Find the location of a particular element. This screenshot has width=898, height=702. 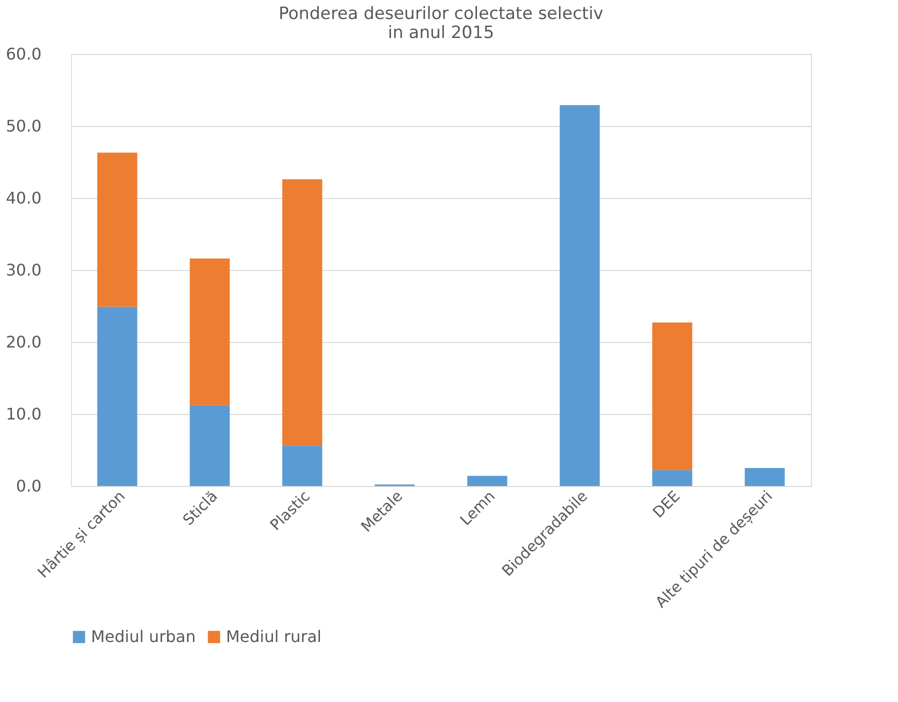

y-tick-label: 30.0 is located at coordinates (24, 270).